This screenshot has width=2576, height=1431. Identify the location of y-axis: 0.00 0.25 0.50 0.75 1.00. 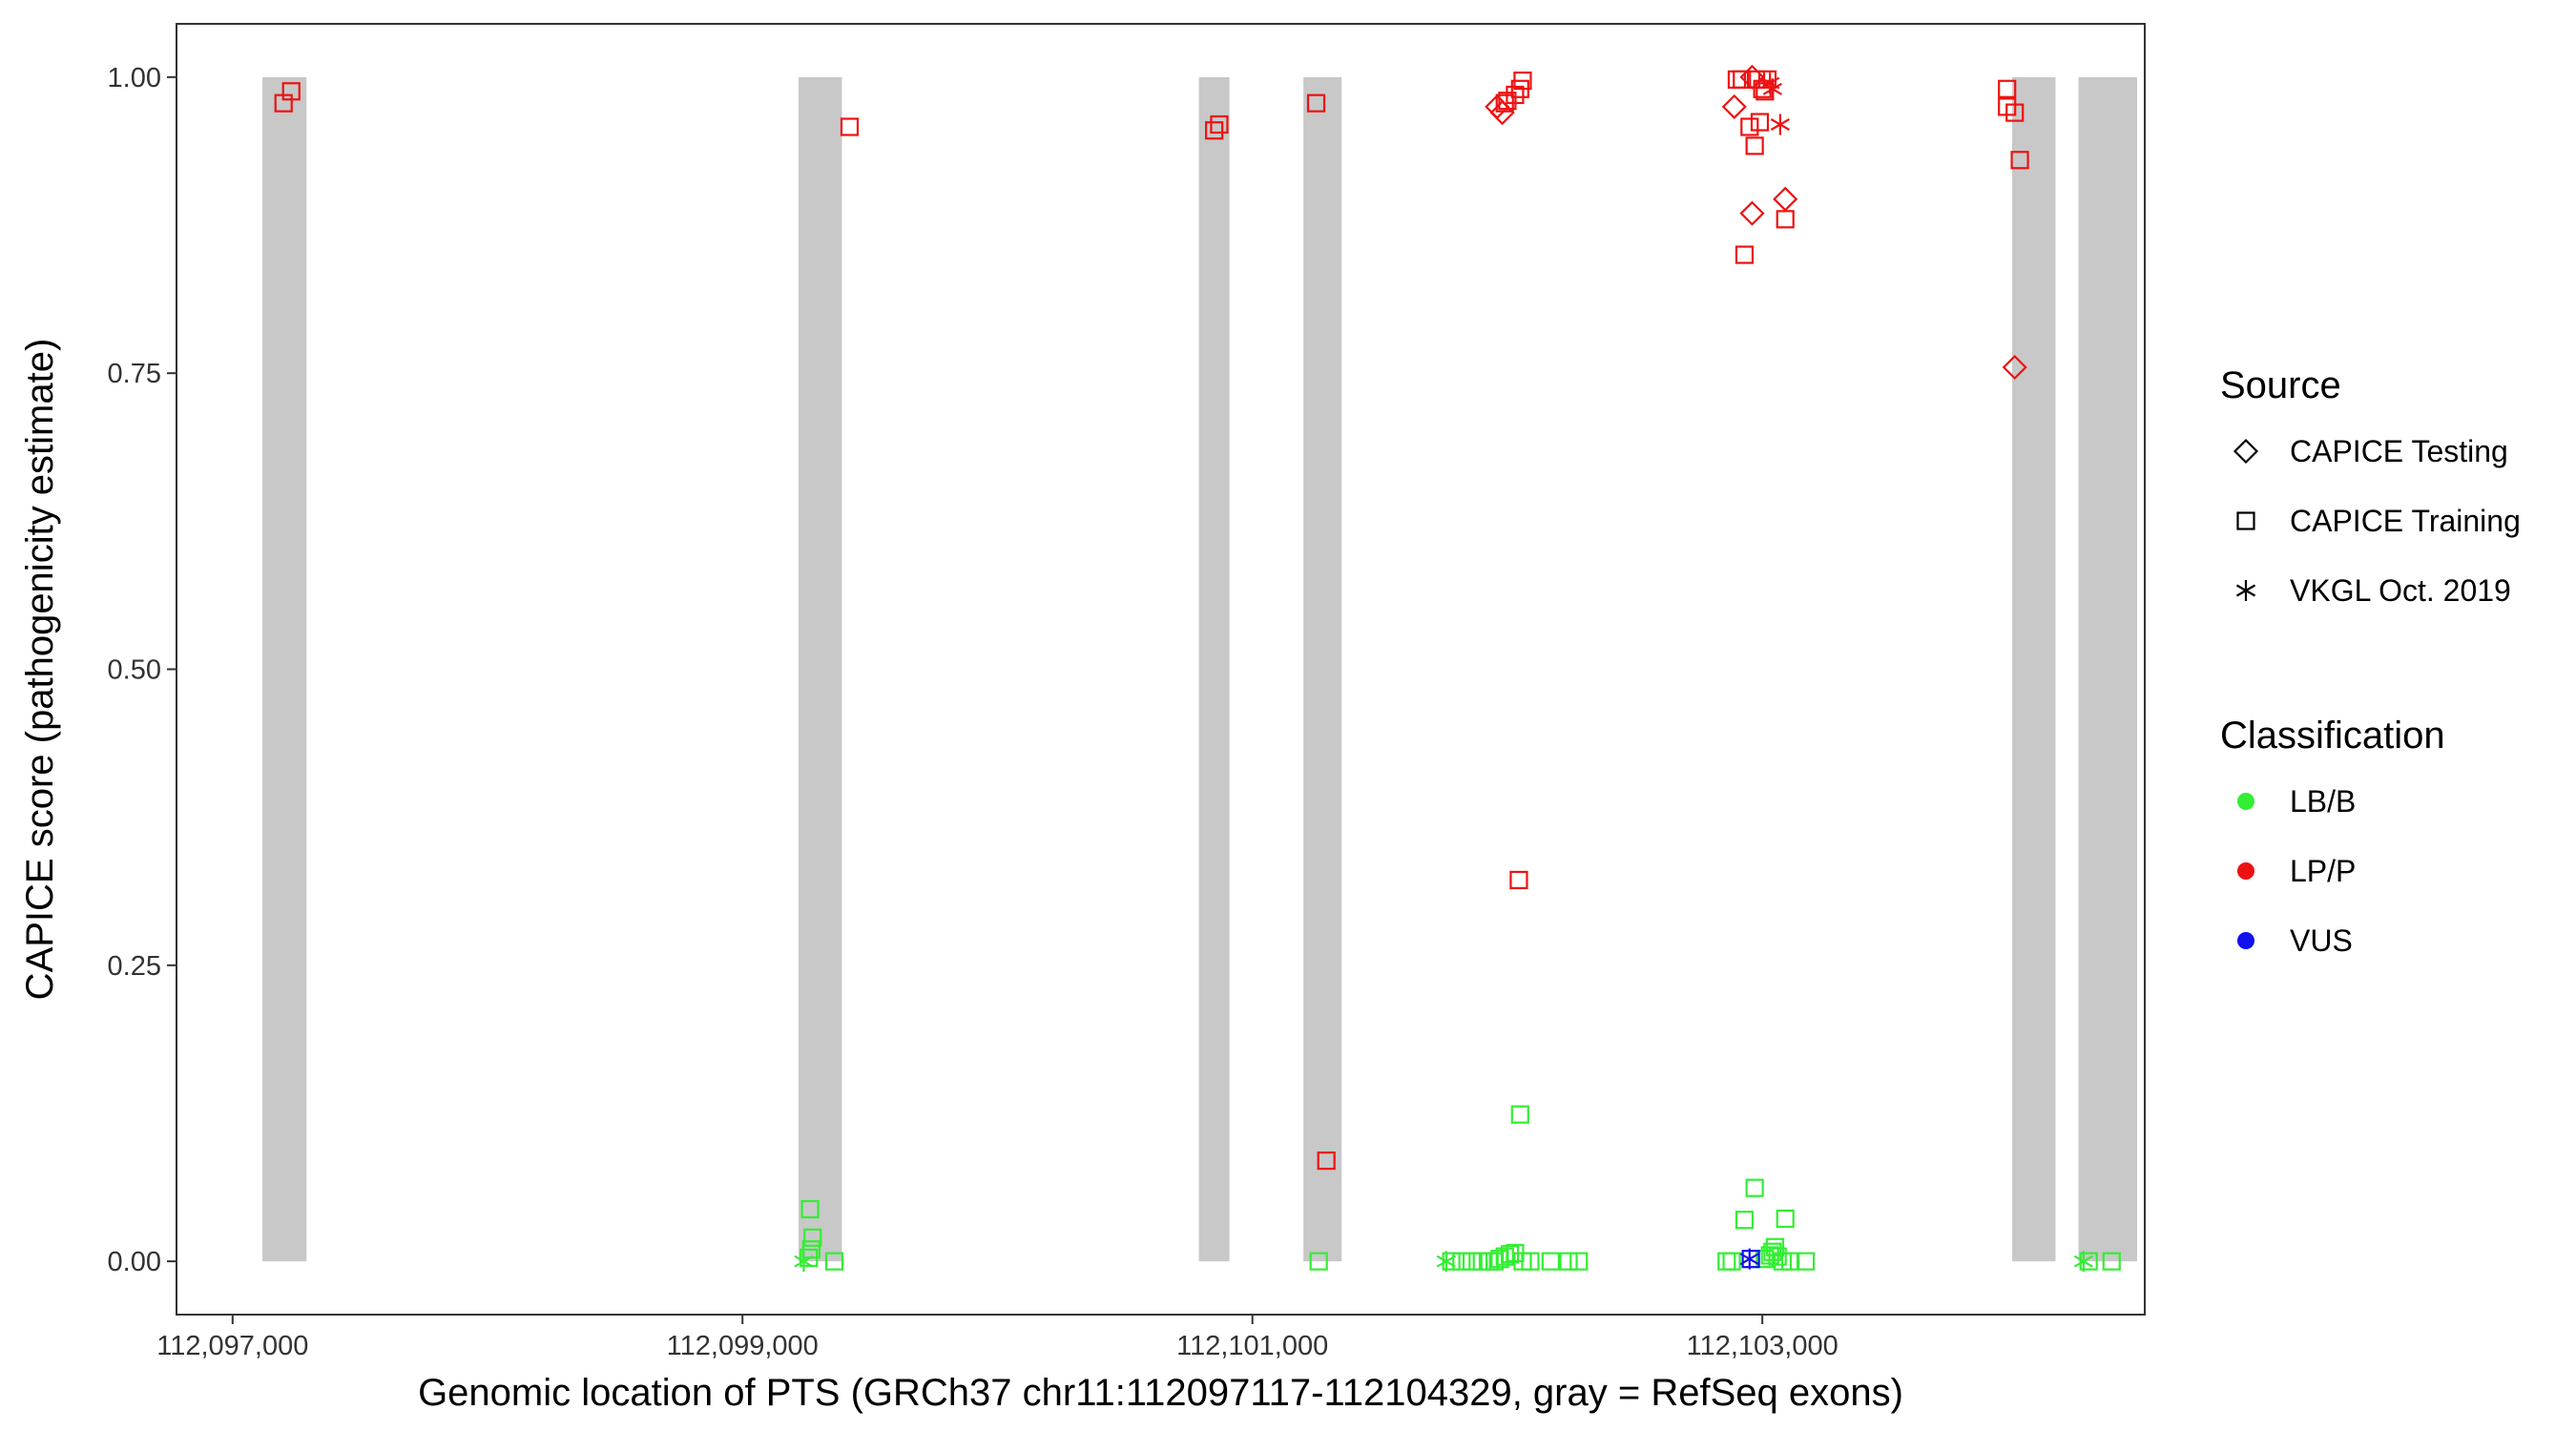
(142, 670).